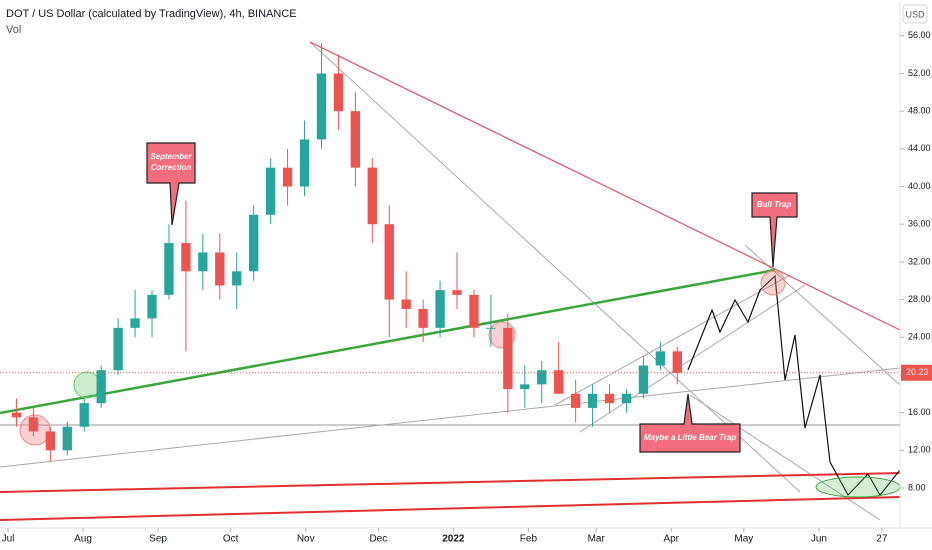 This screenshot has width=932, height=550. What do you see at coordinates (13, 30) in the screenshot?
I see `indicator-label: Vol` at bounding box center [13, 30].